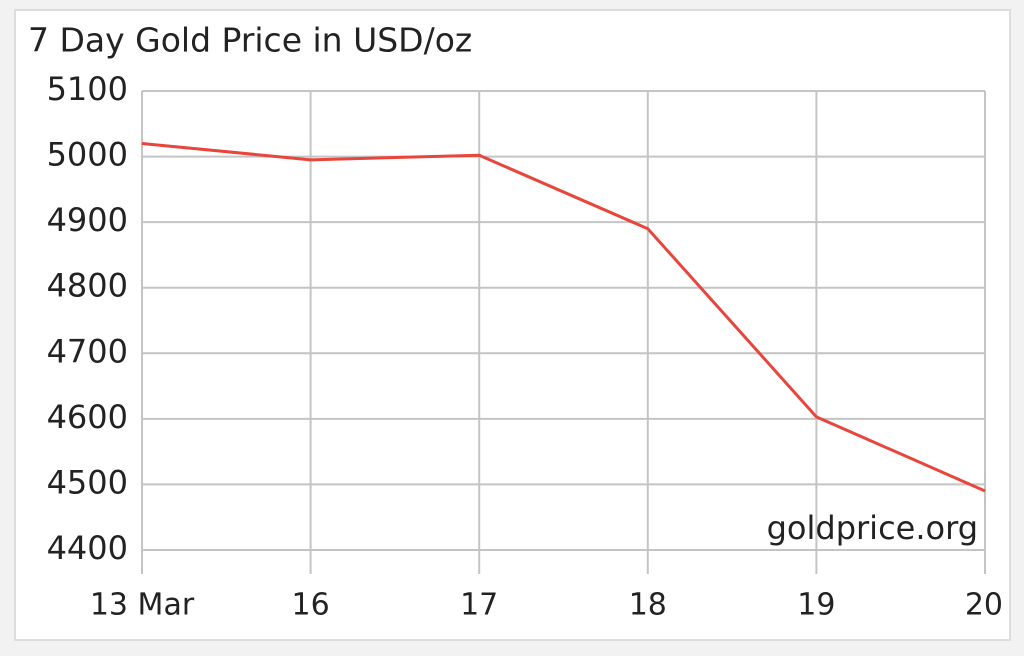 This screenshot has height=656, width=1024. What do you see at coordinates (87, 482) in the screenshot?
I see `y-tick-label: 4500` at bounding box center [87, 482].